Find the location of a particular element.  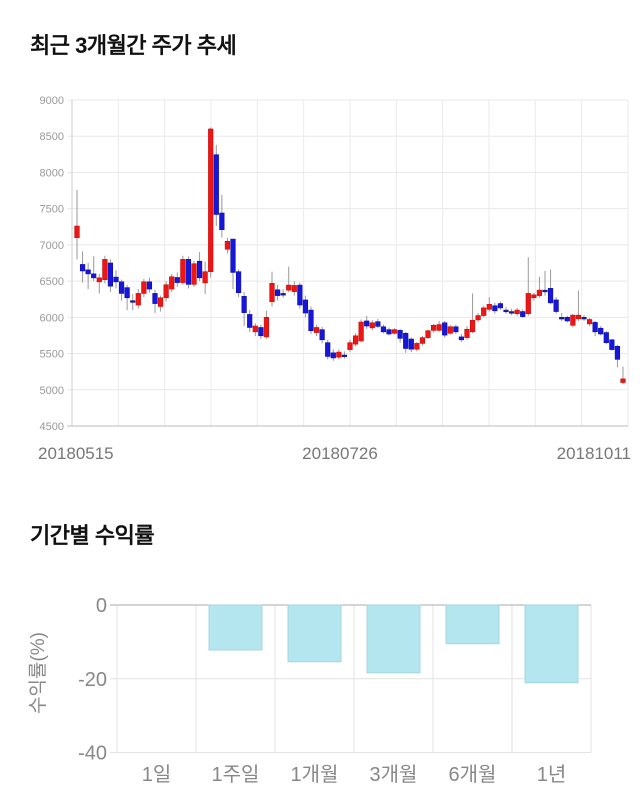

price-y-tick-label: 6500 is located at coordinates (52, 282).